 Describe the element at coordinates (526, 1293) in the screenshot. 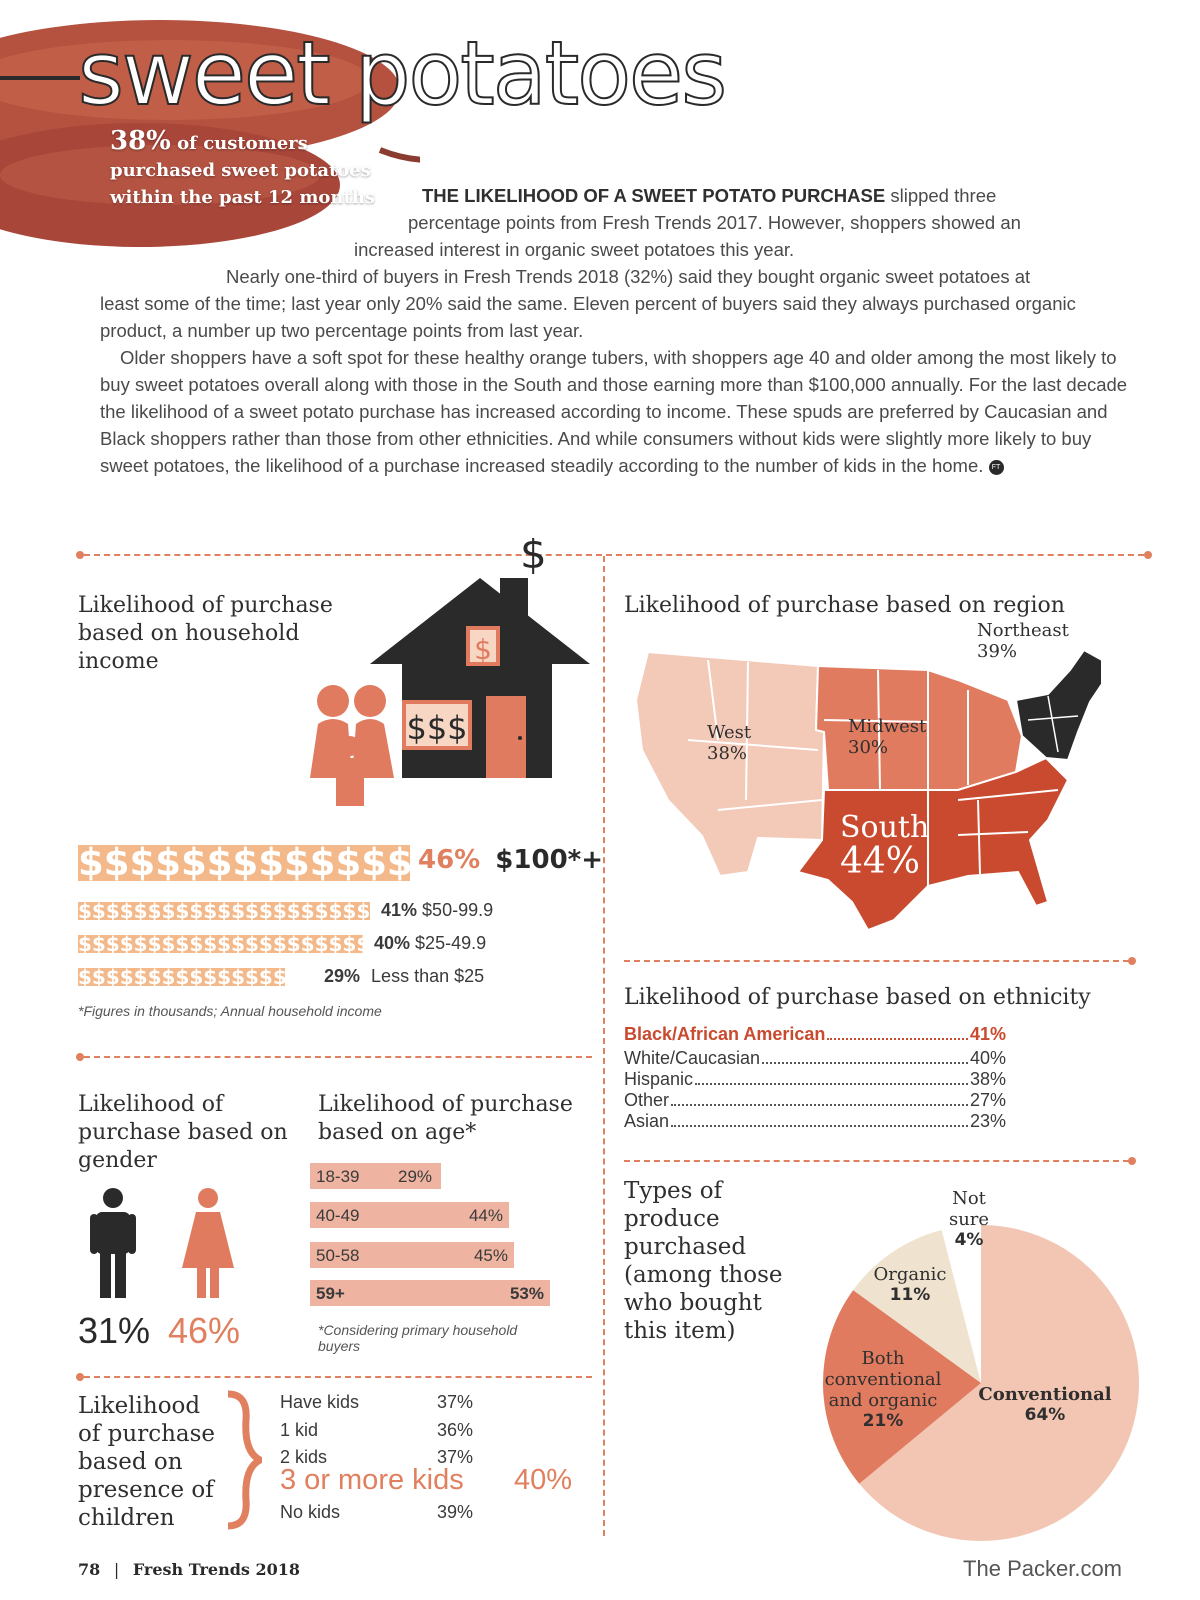

I see `age-value: 53%` at that location.